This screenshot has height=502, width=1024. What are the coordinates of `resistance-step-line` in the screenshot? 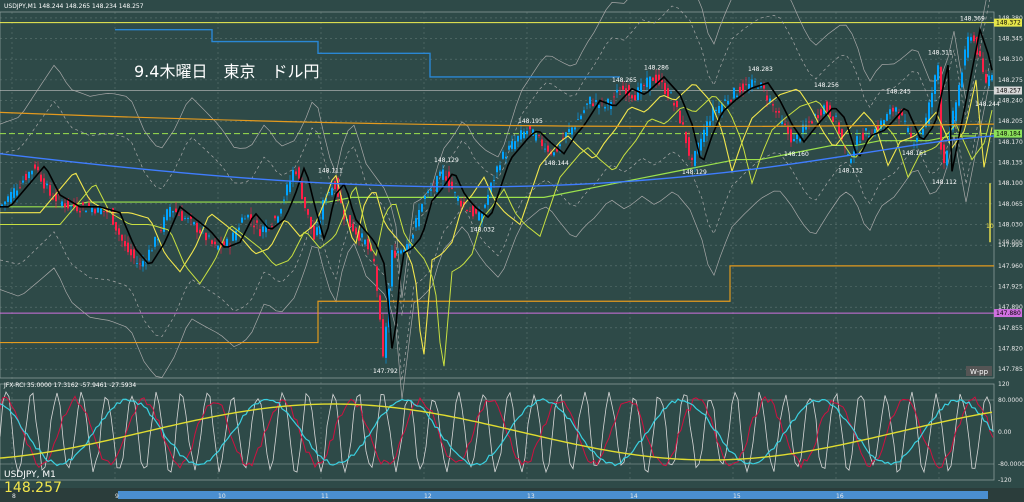 It's located at (367, 53).